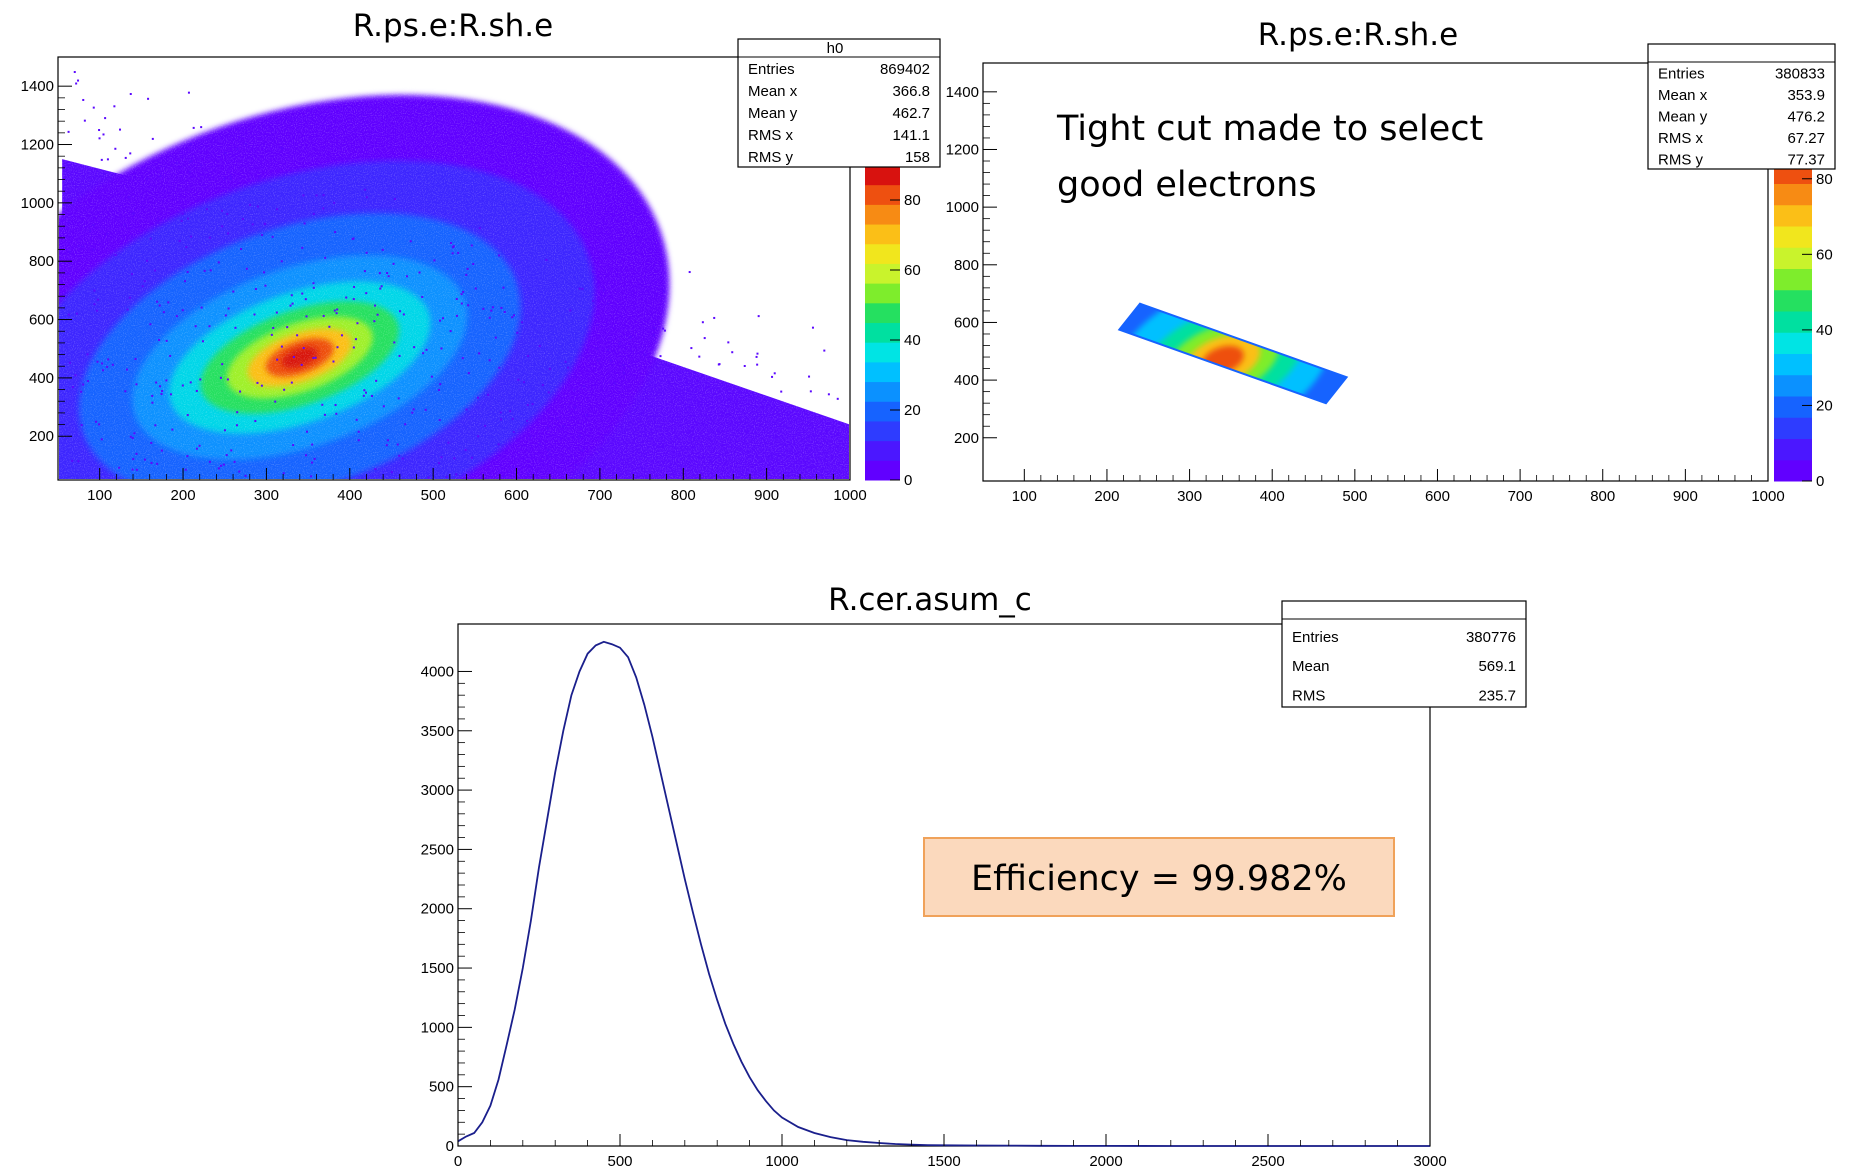 Image resolution: width=1851 pixels, height=1170 pixels. I want to click on stats-frame, so click(1741, 106).